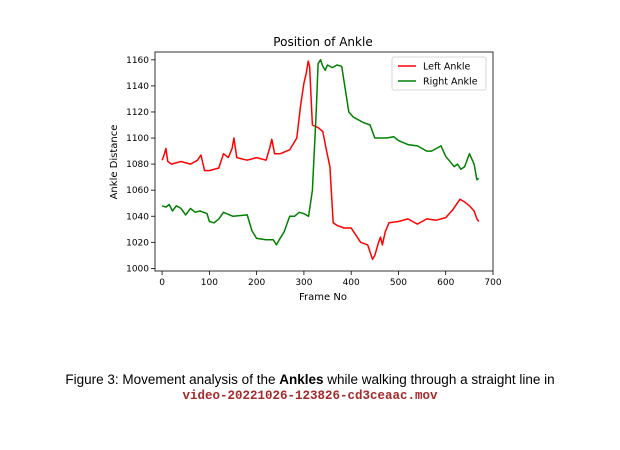 This screenshot has width=620, height=450. I want to click on x-tick-label: 600, so click(445, 283).